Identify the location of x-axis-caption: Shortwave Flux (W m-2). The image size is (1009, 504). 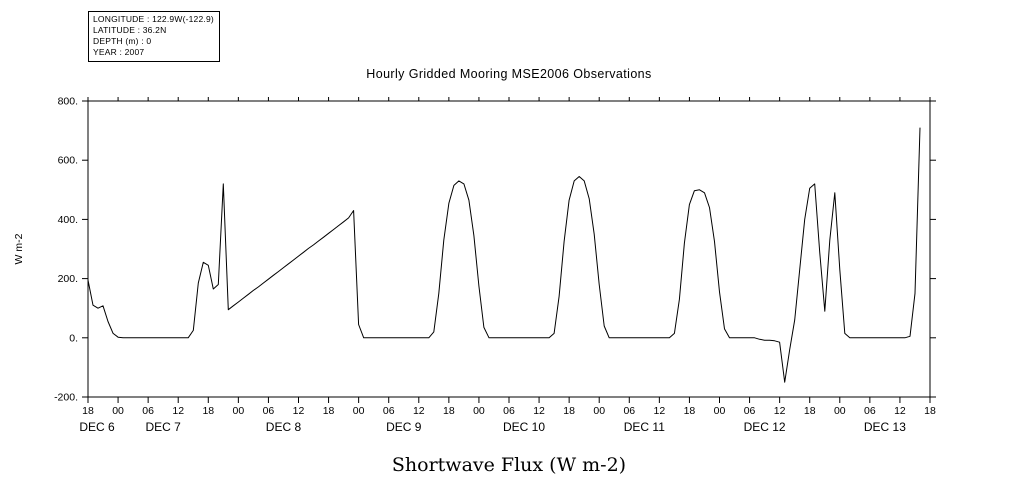
(509, 465).